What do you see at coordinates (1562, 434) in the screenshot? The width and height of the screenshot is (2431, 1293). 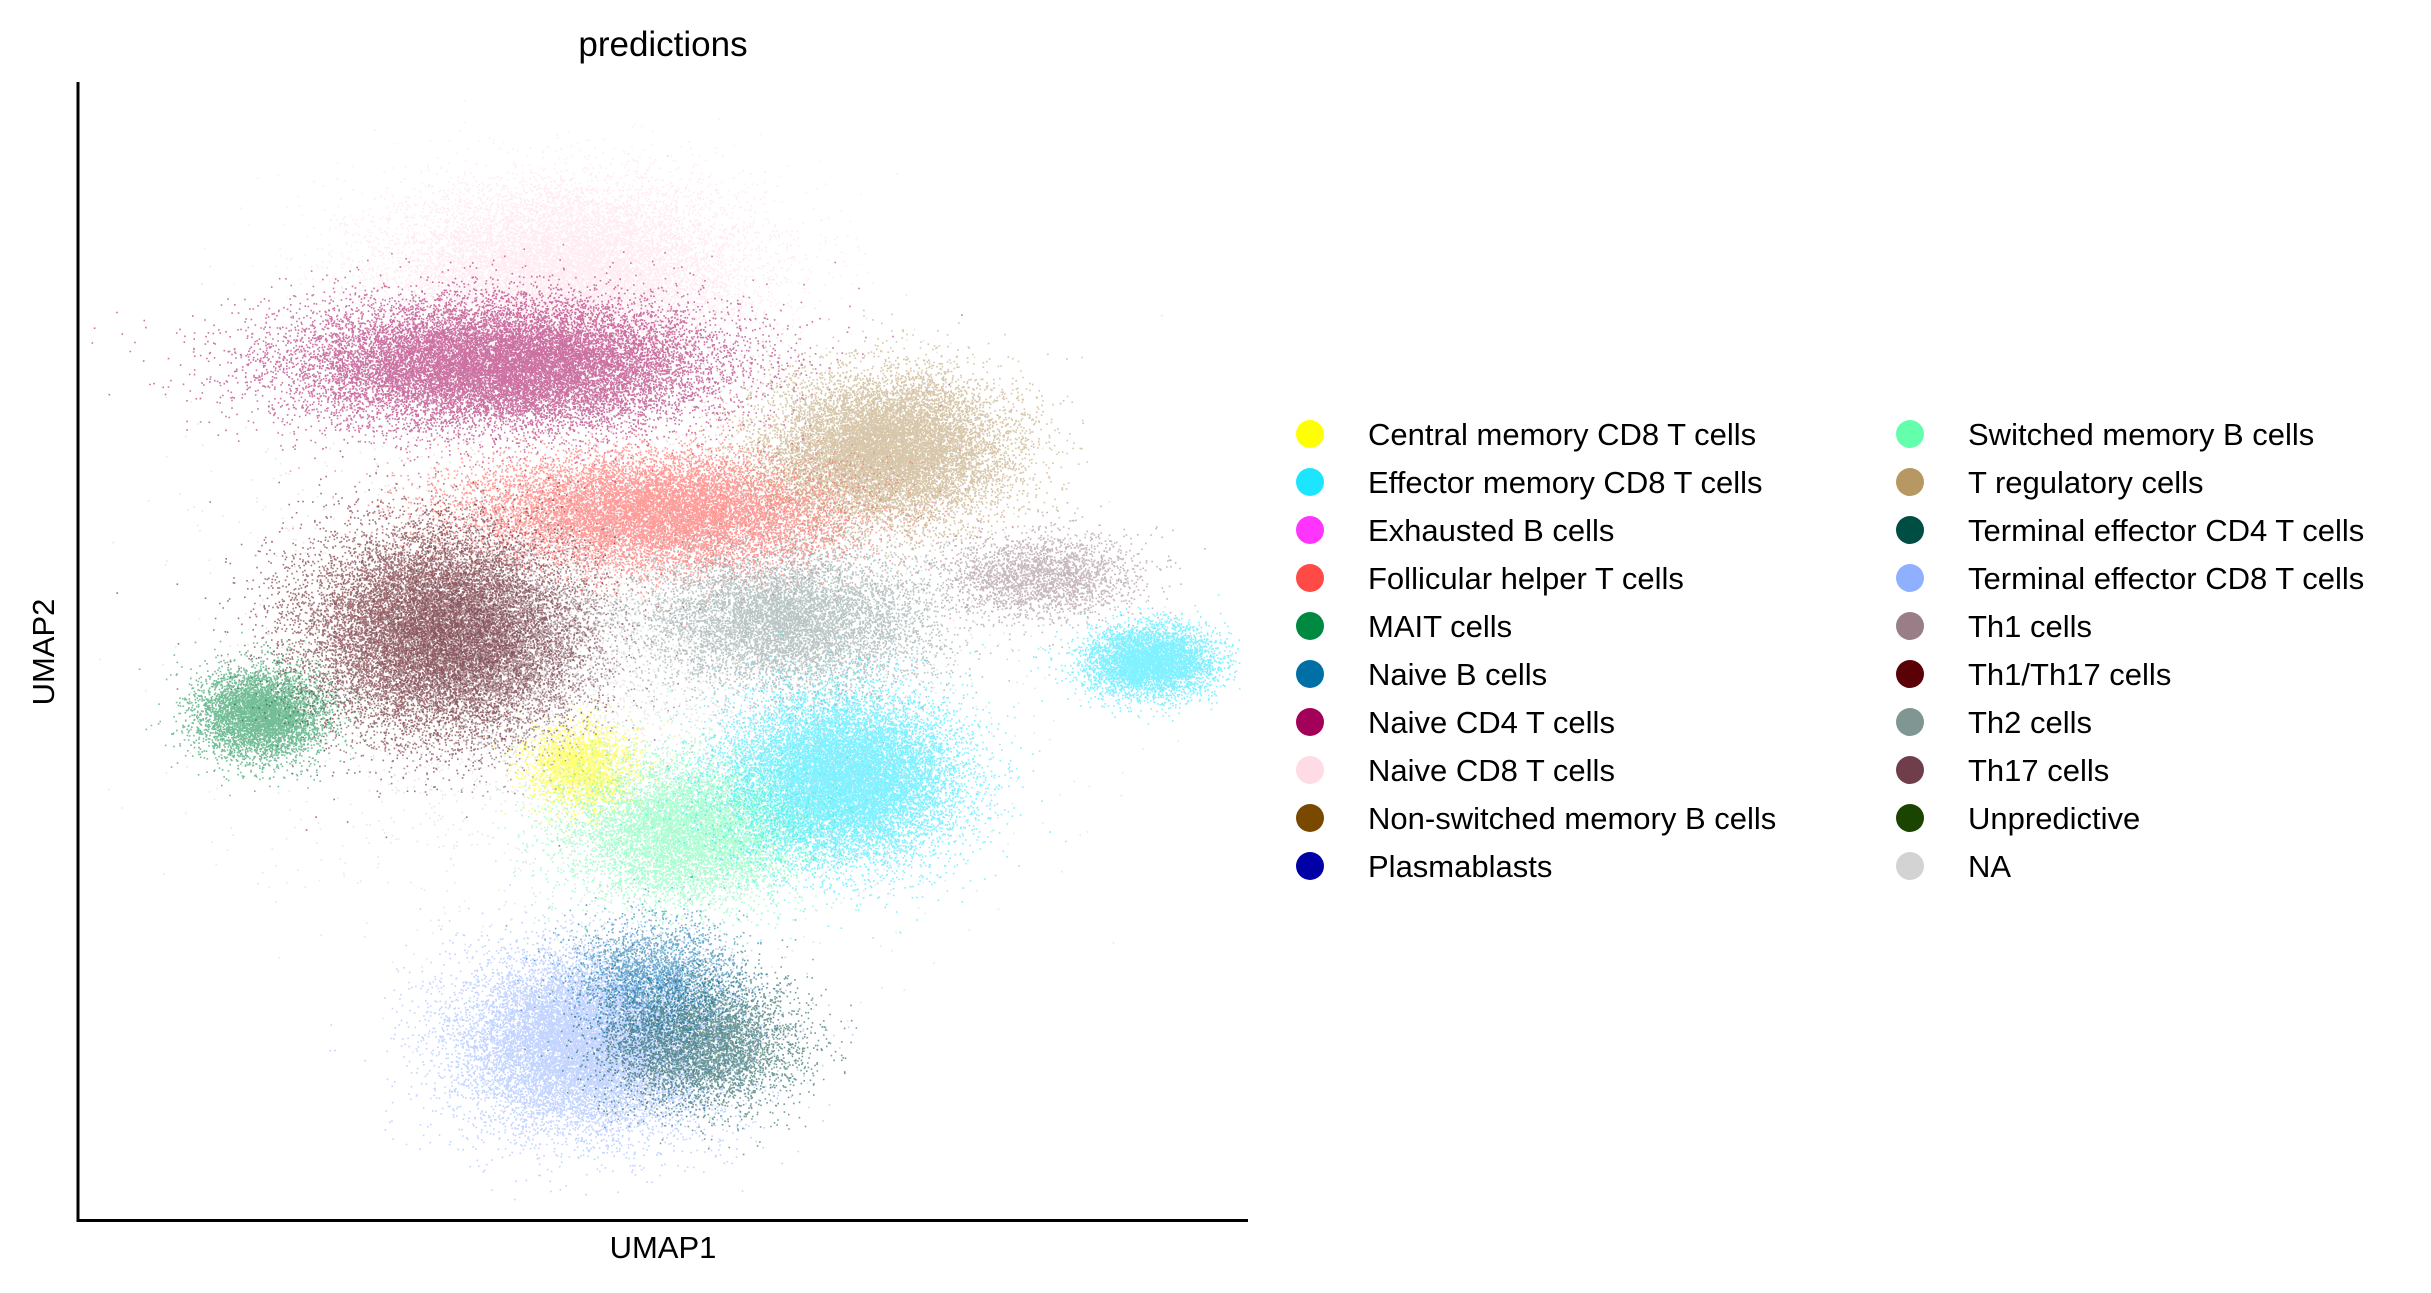 I see `legend-label-central-memory-cd8-t-cells: Central memory CD8 T cells` at bounding box center [1562, 434].